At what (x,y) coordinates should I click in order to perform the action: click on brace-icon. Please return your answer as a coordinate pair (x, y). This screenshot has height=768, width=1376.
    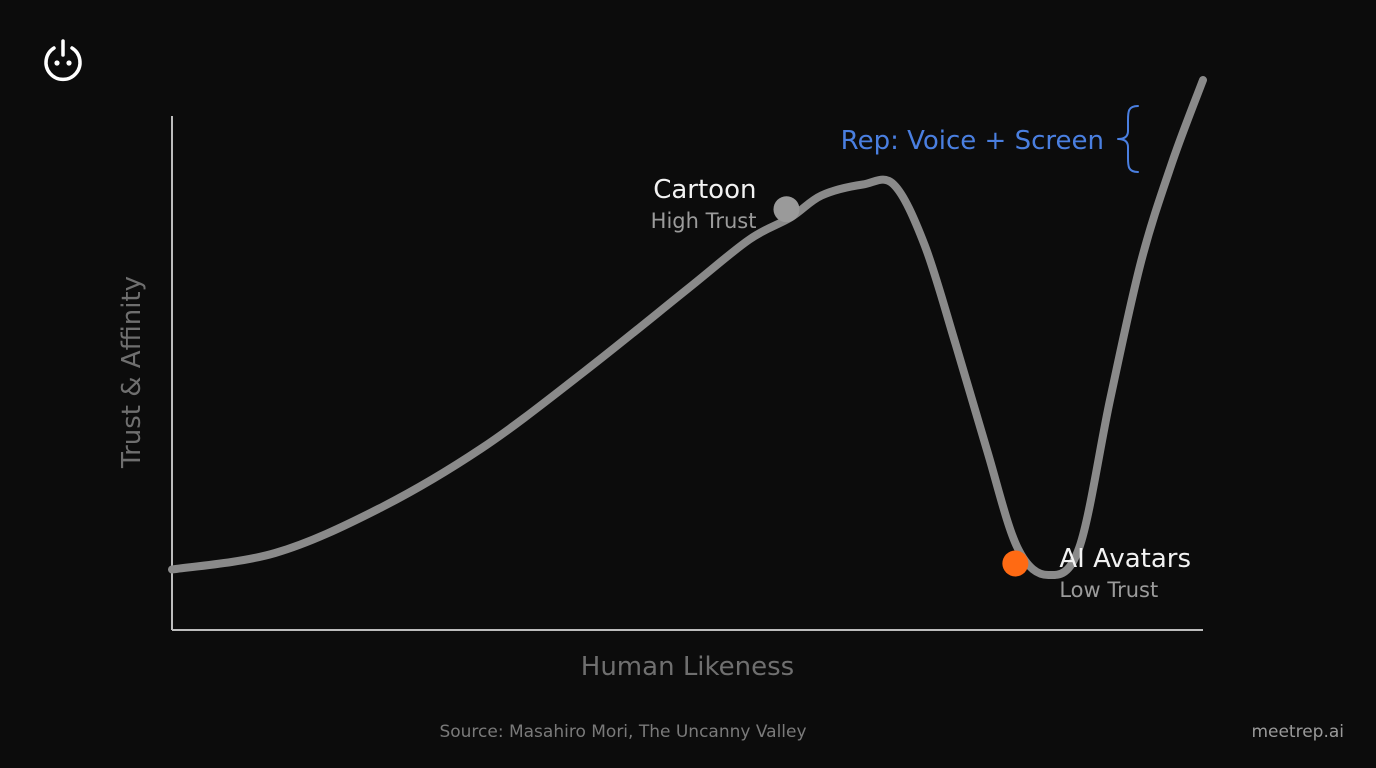
    Looking at the image, I should click on (1128, 139).